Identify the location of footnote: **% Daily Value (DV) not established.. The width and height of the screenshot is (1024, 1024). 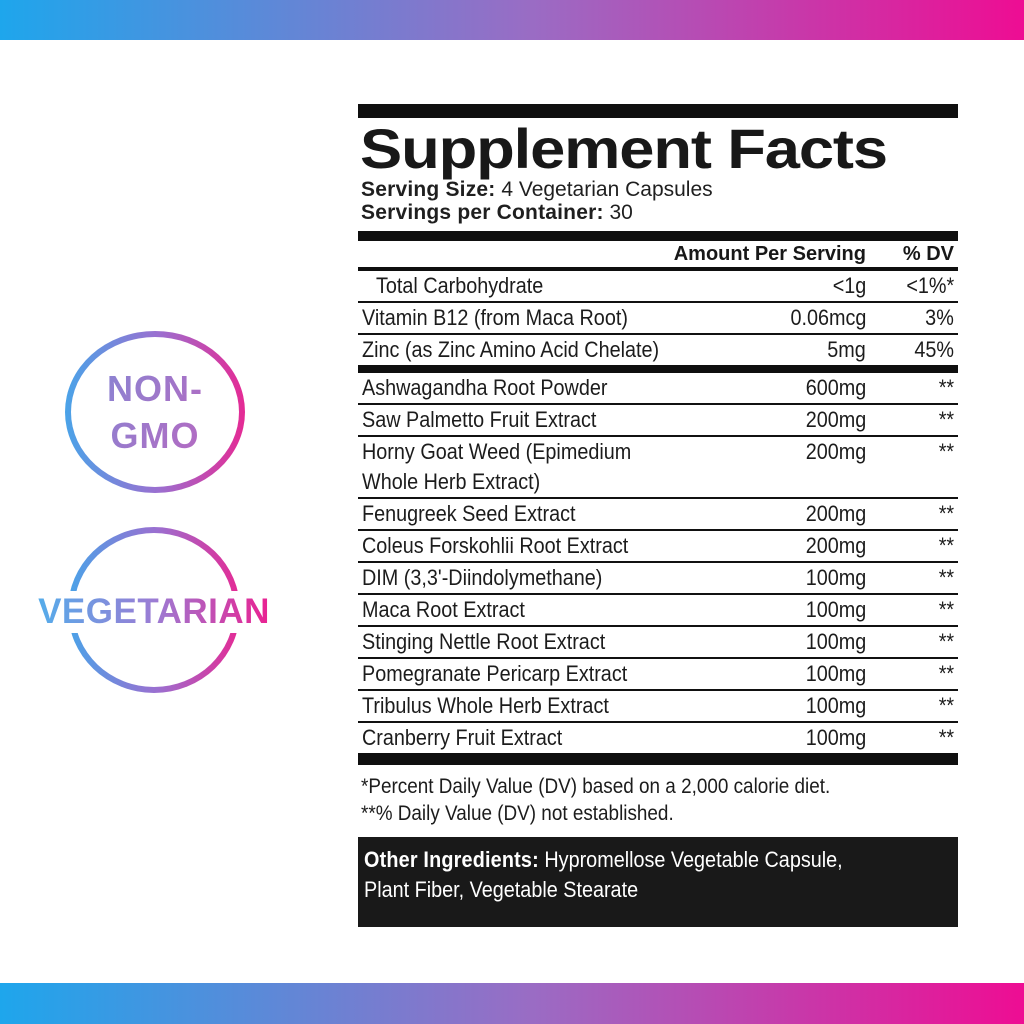
(517, 813).